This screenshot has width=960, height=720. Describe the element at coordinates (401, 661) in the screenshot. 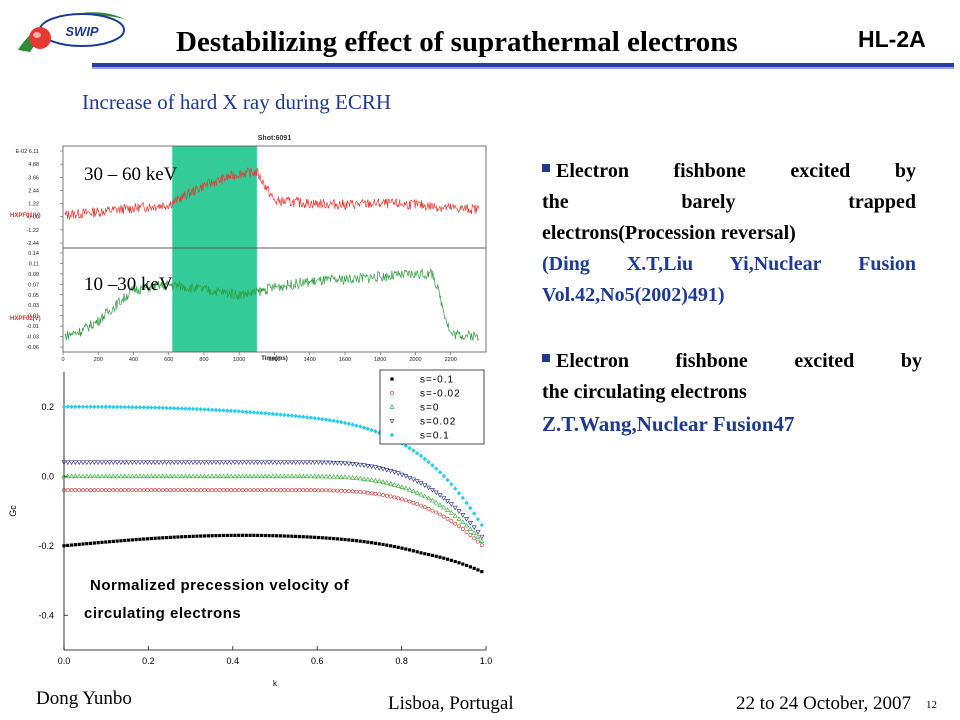

I see `x-tick-label: 0.8` at that location.